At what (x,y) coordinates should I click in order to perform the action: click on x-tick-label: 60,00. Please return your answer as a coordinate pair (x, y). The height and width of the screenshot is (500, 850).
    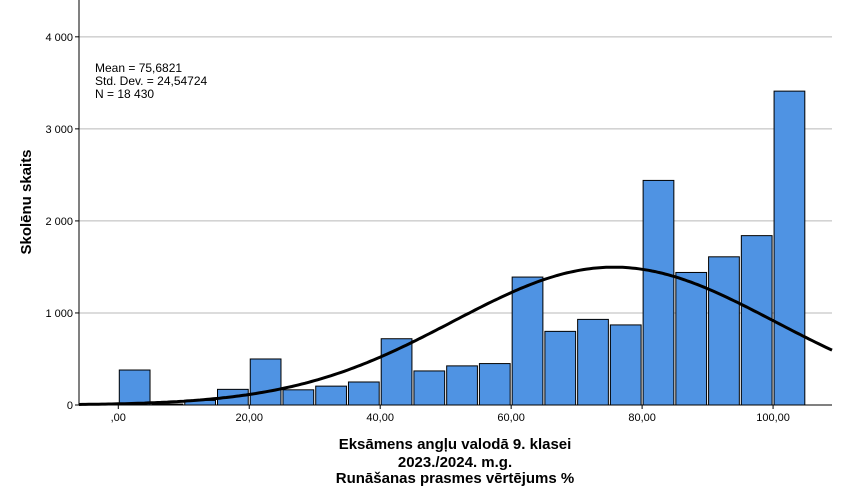
    Looking at the image, I should click on (511, 418).